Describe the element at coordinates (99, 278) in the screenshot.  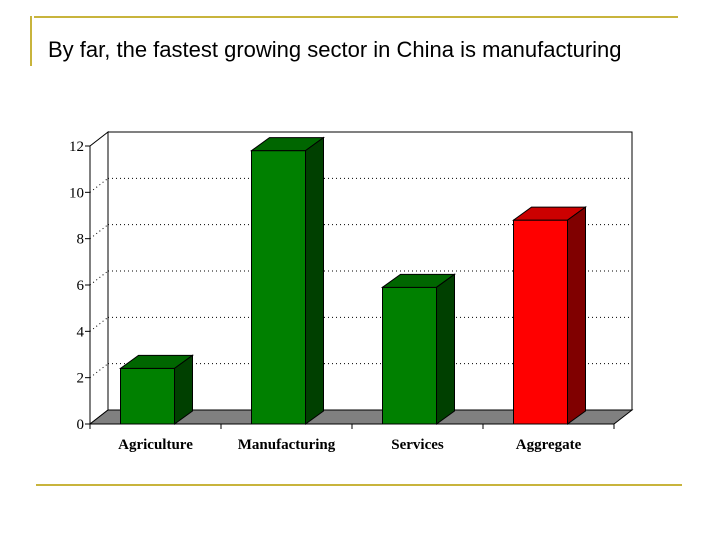
I see `side-wall` at that location.